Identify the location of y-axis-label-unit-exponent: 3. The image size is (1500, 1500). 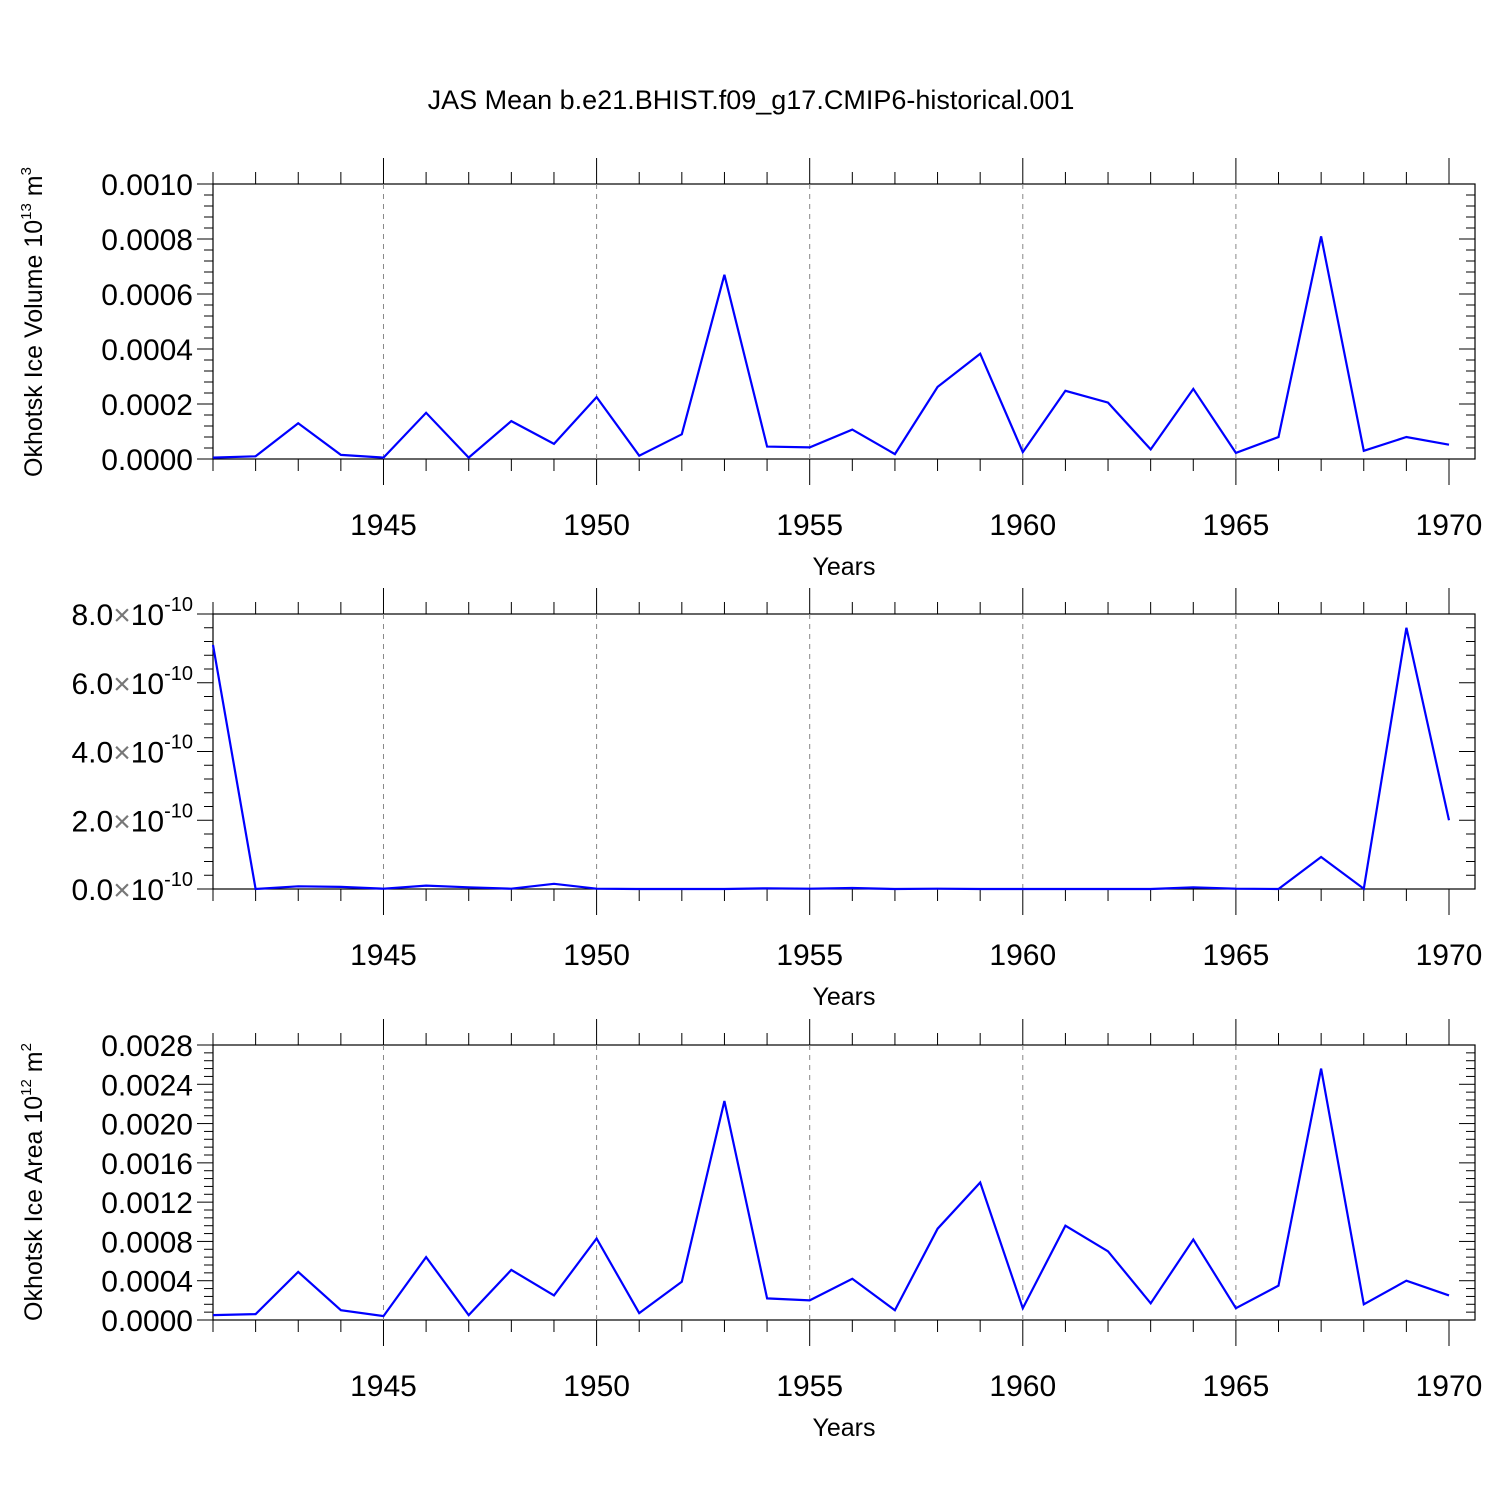
(26, 171).